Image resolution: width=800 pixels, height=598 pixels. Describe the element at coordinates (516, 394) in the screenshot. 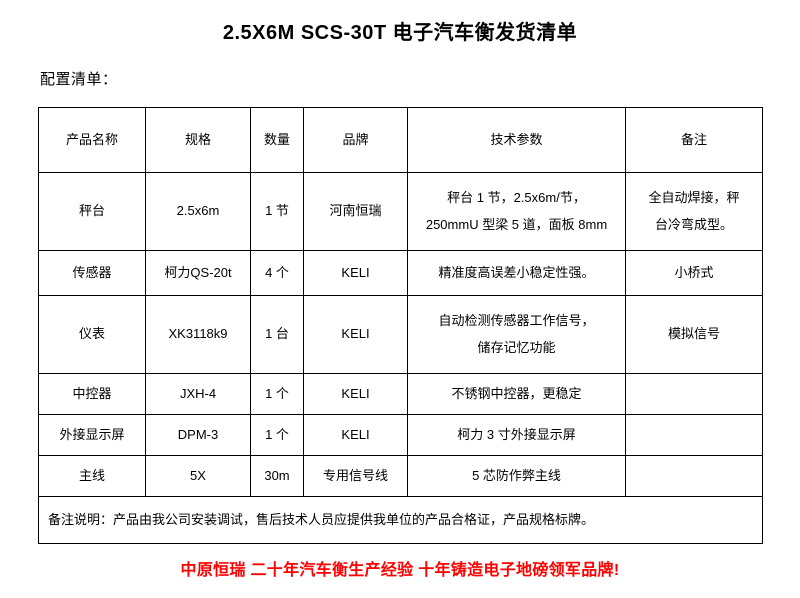

I see `cell-tech-params: 不锈钢中控器，更稳定` at that location.